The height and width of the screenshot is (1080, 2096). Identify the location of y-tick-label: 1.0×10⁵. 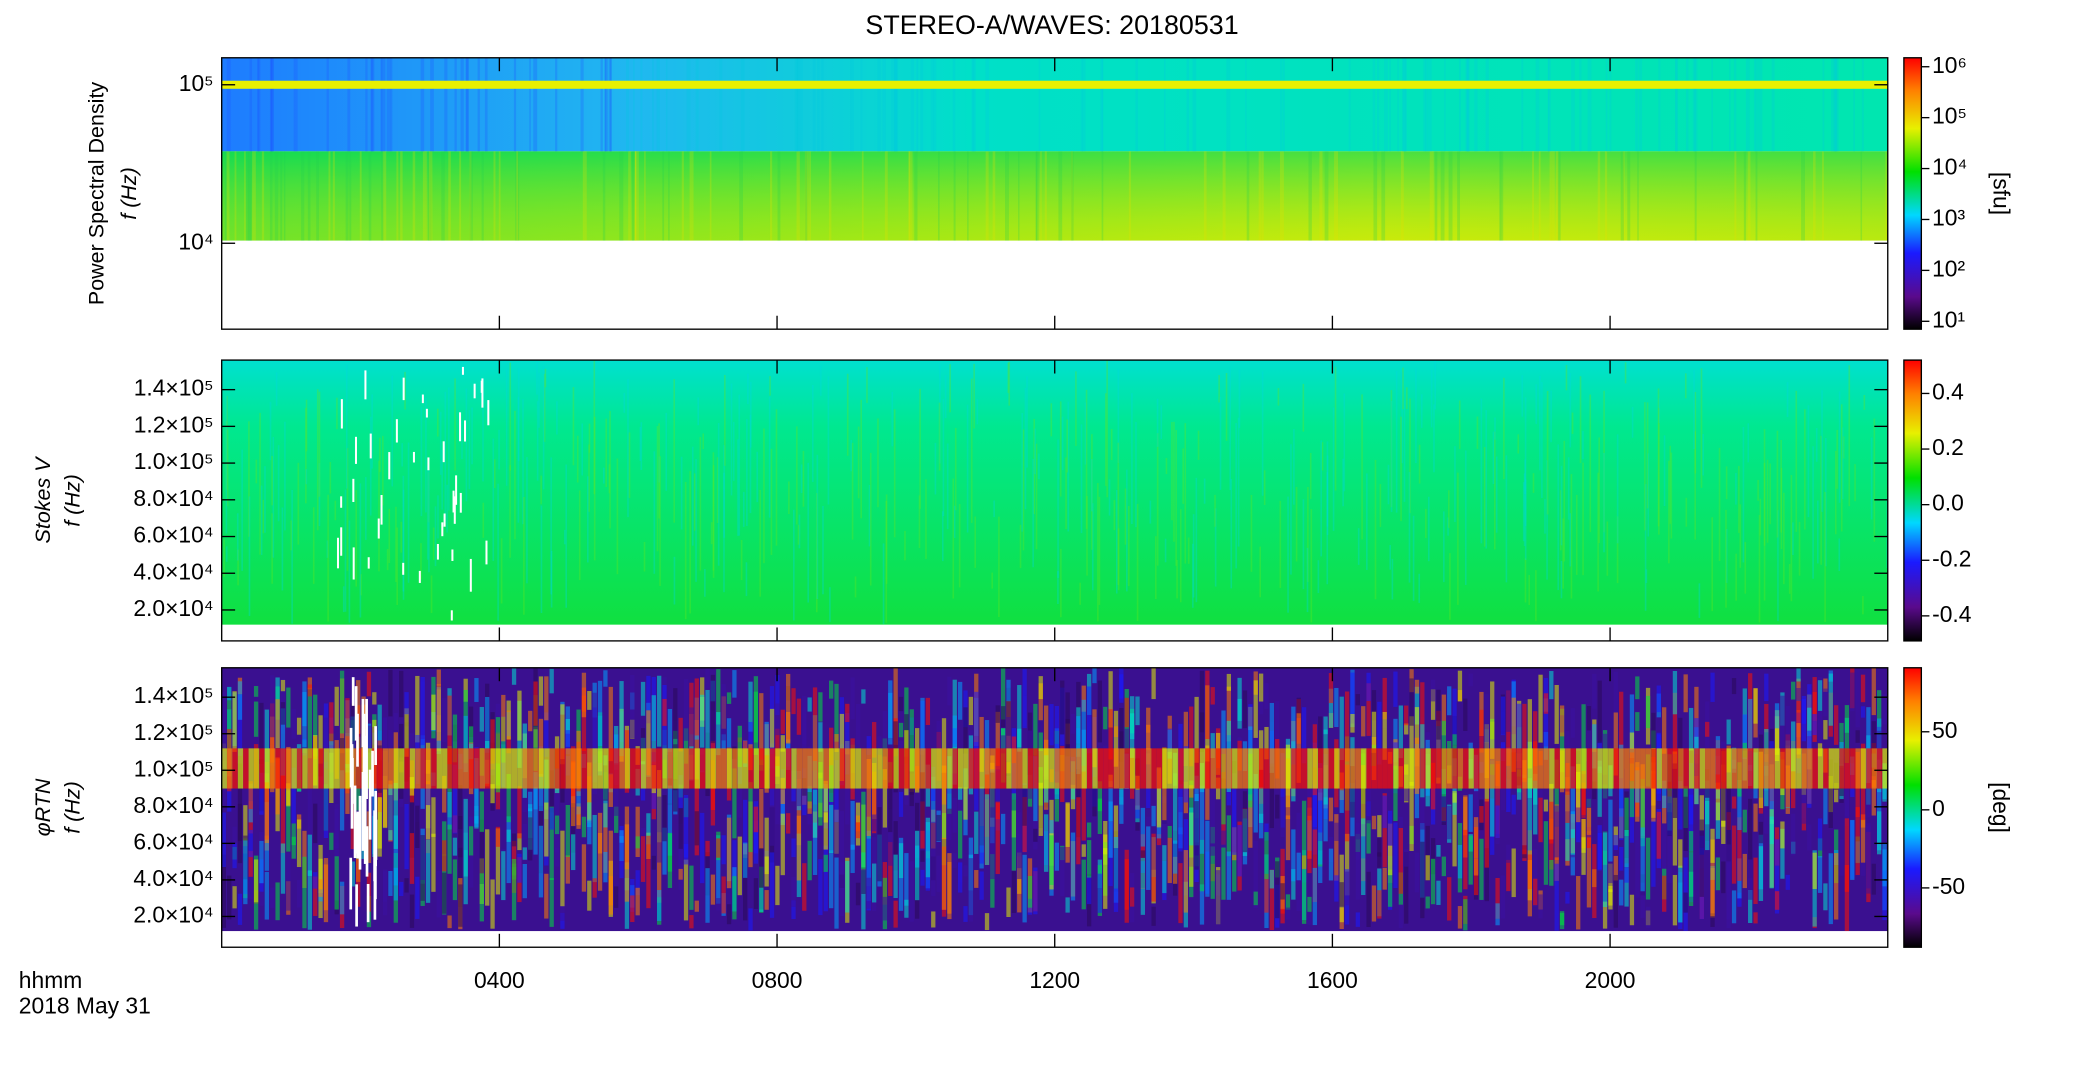
(174, 768).